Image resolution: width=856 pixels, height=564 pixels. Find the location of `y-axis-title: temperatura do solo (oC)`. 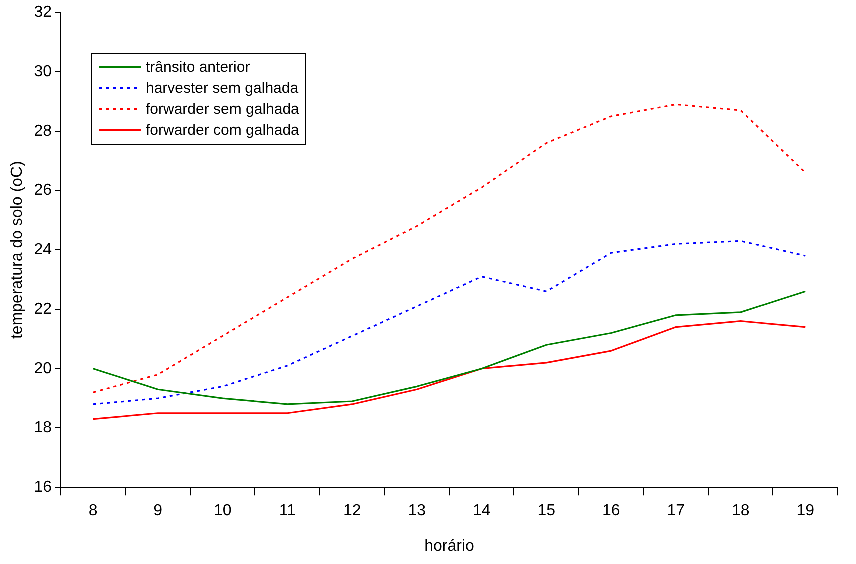

y-axis-title: temperatura do solo (oC) is located at coordinates (17, 250).